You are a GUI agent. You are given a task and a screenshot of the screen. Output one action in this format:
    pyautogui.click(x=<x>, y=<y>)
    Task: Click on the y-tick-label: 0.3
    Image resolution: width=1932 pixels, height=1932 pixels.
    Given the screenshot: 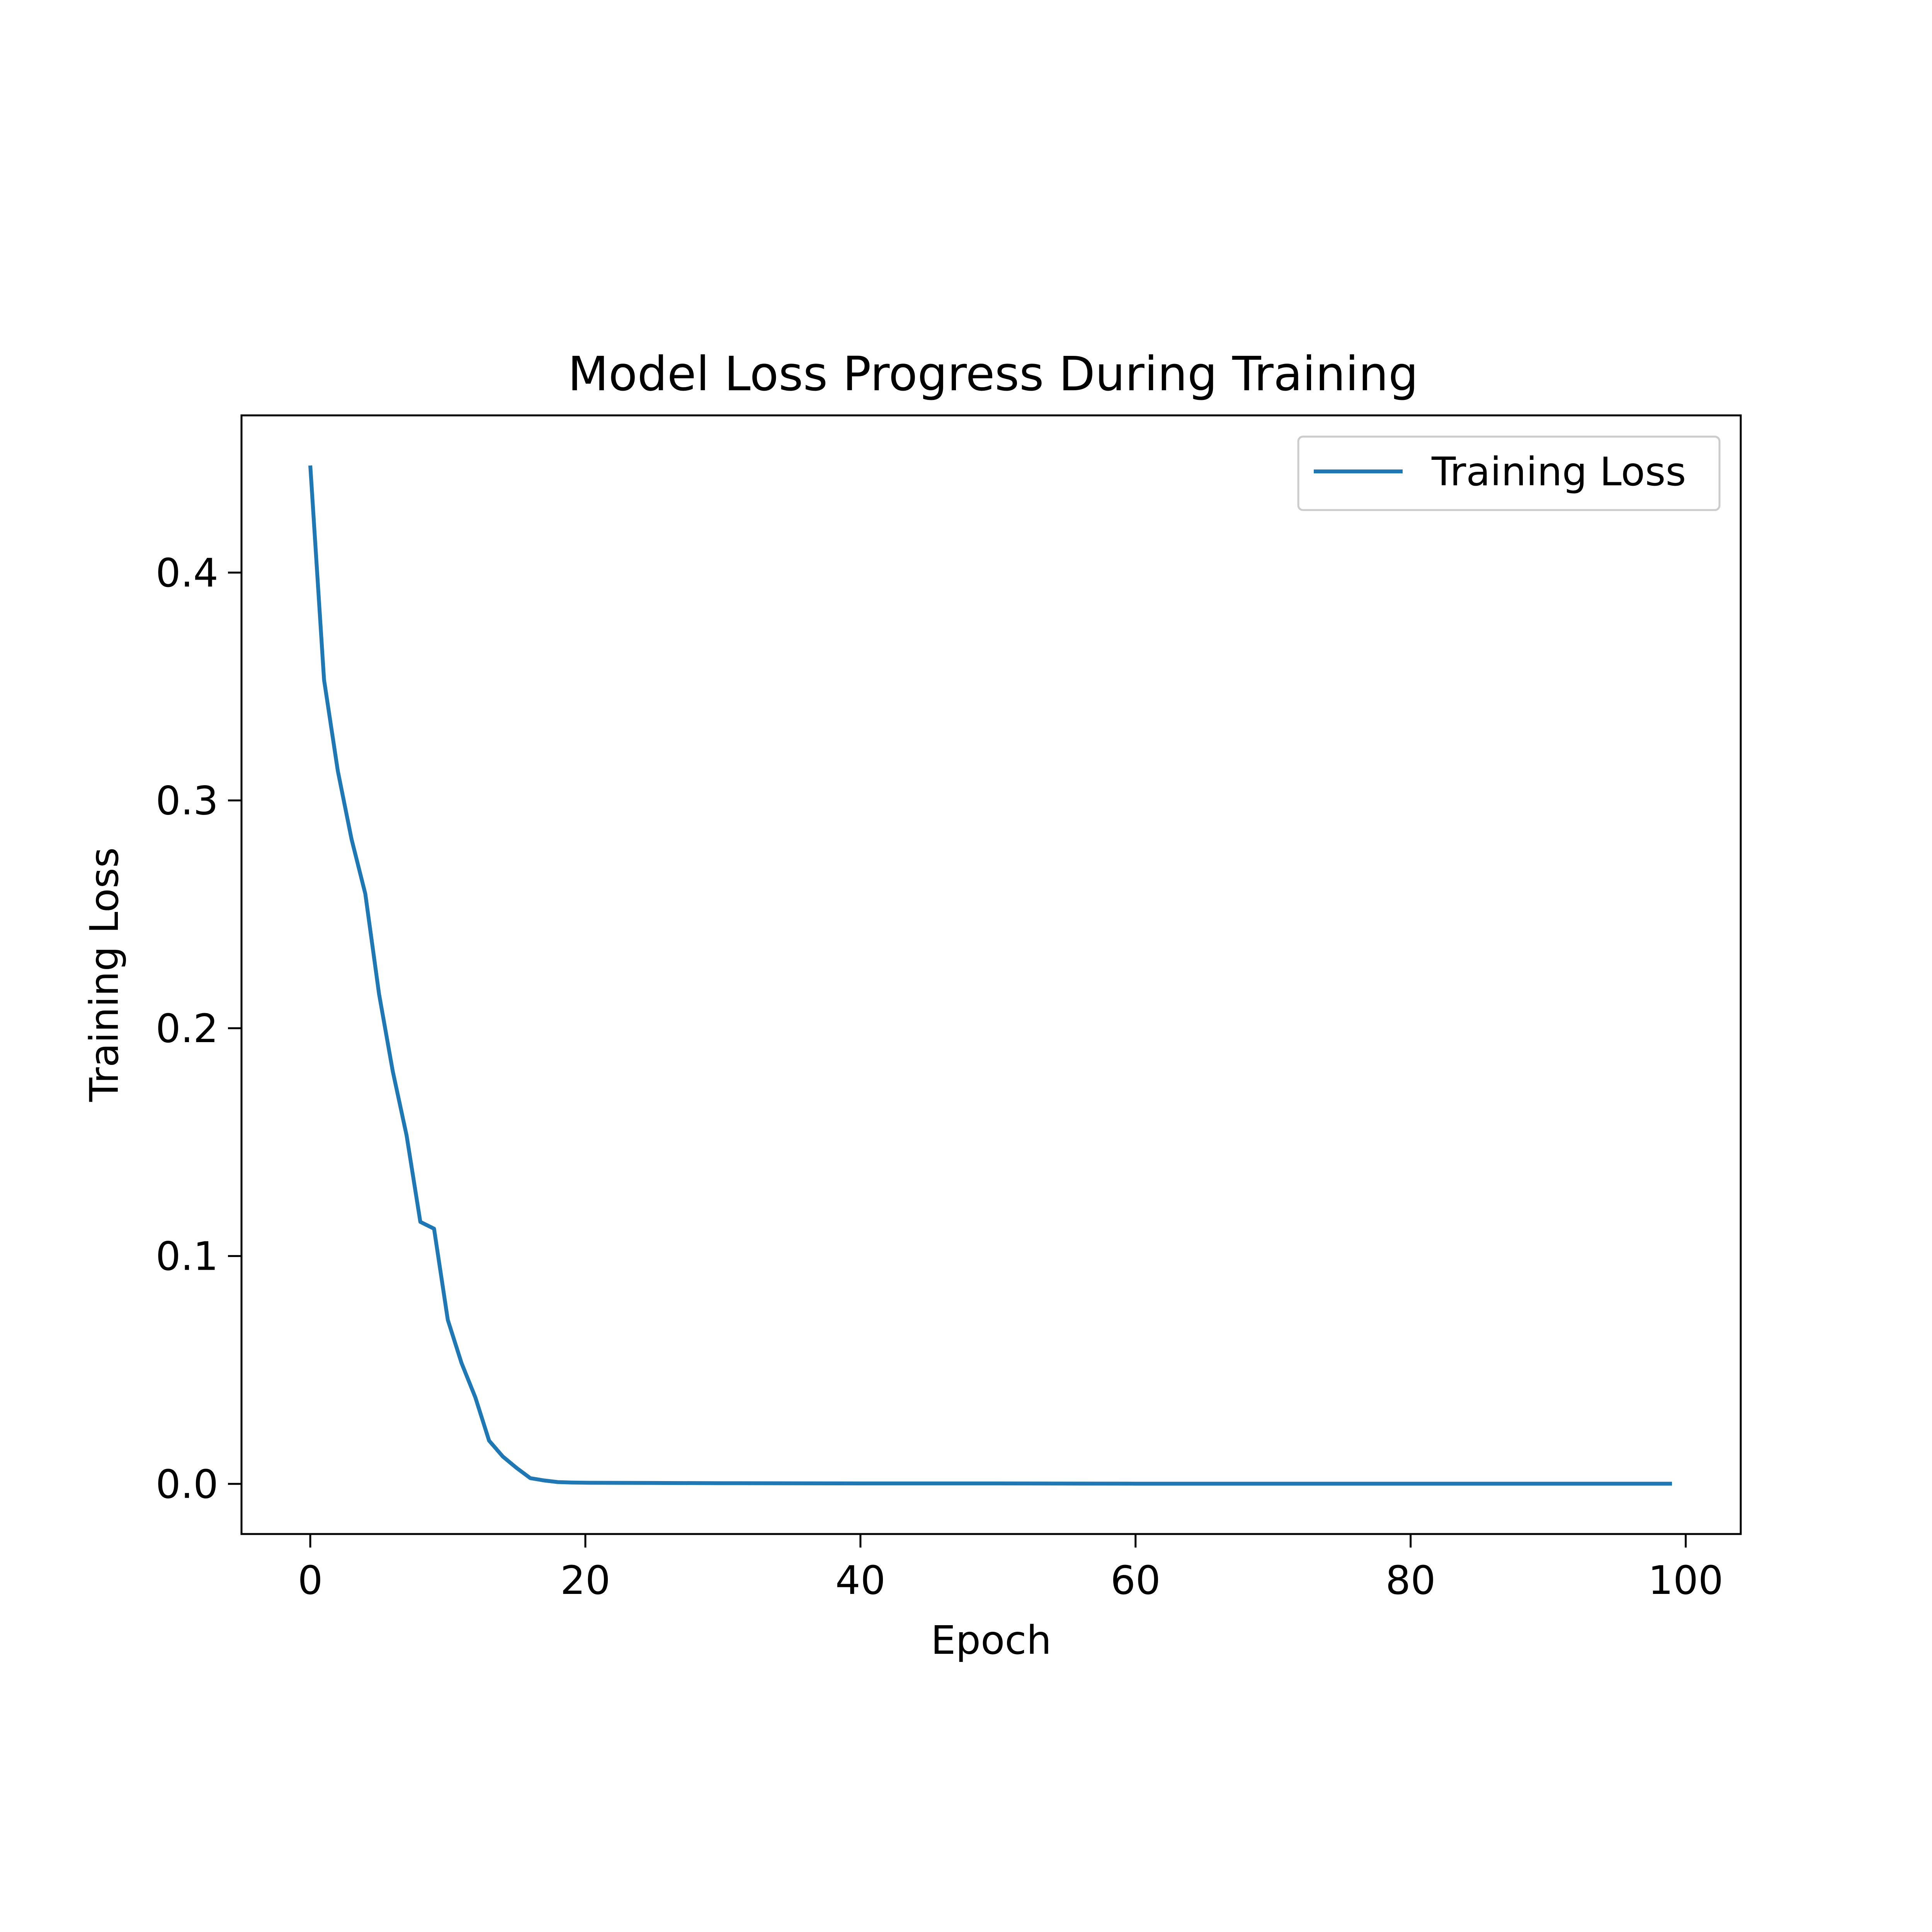 What is the action you would take?
    pyautogui.click(x=187, y=801)
    